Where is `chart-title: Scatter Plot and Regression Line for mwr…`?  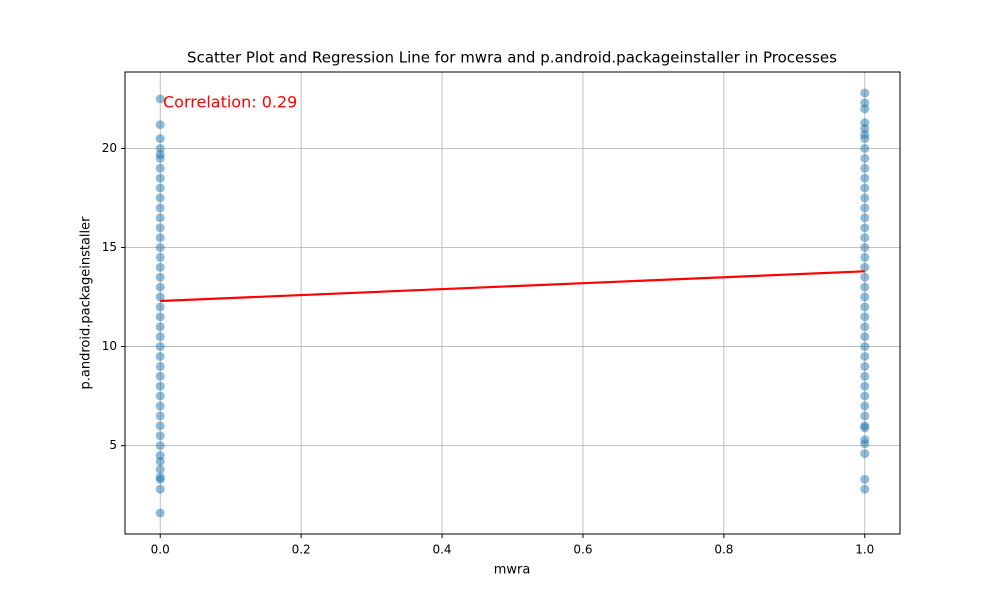 chart-title: Scatter Plot and Regression Line for mwr… is located at coordinates (512, 58).